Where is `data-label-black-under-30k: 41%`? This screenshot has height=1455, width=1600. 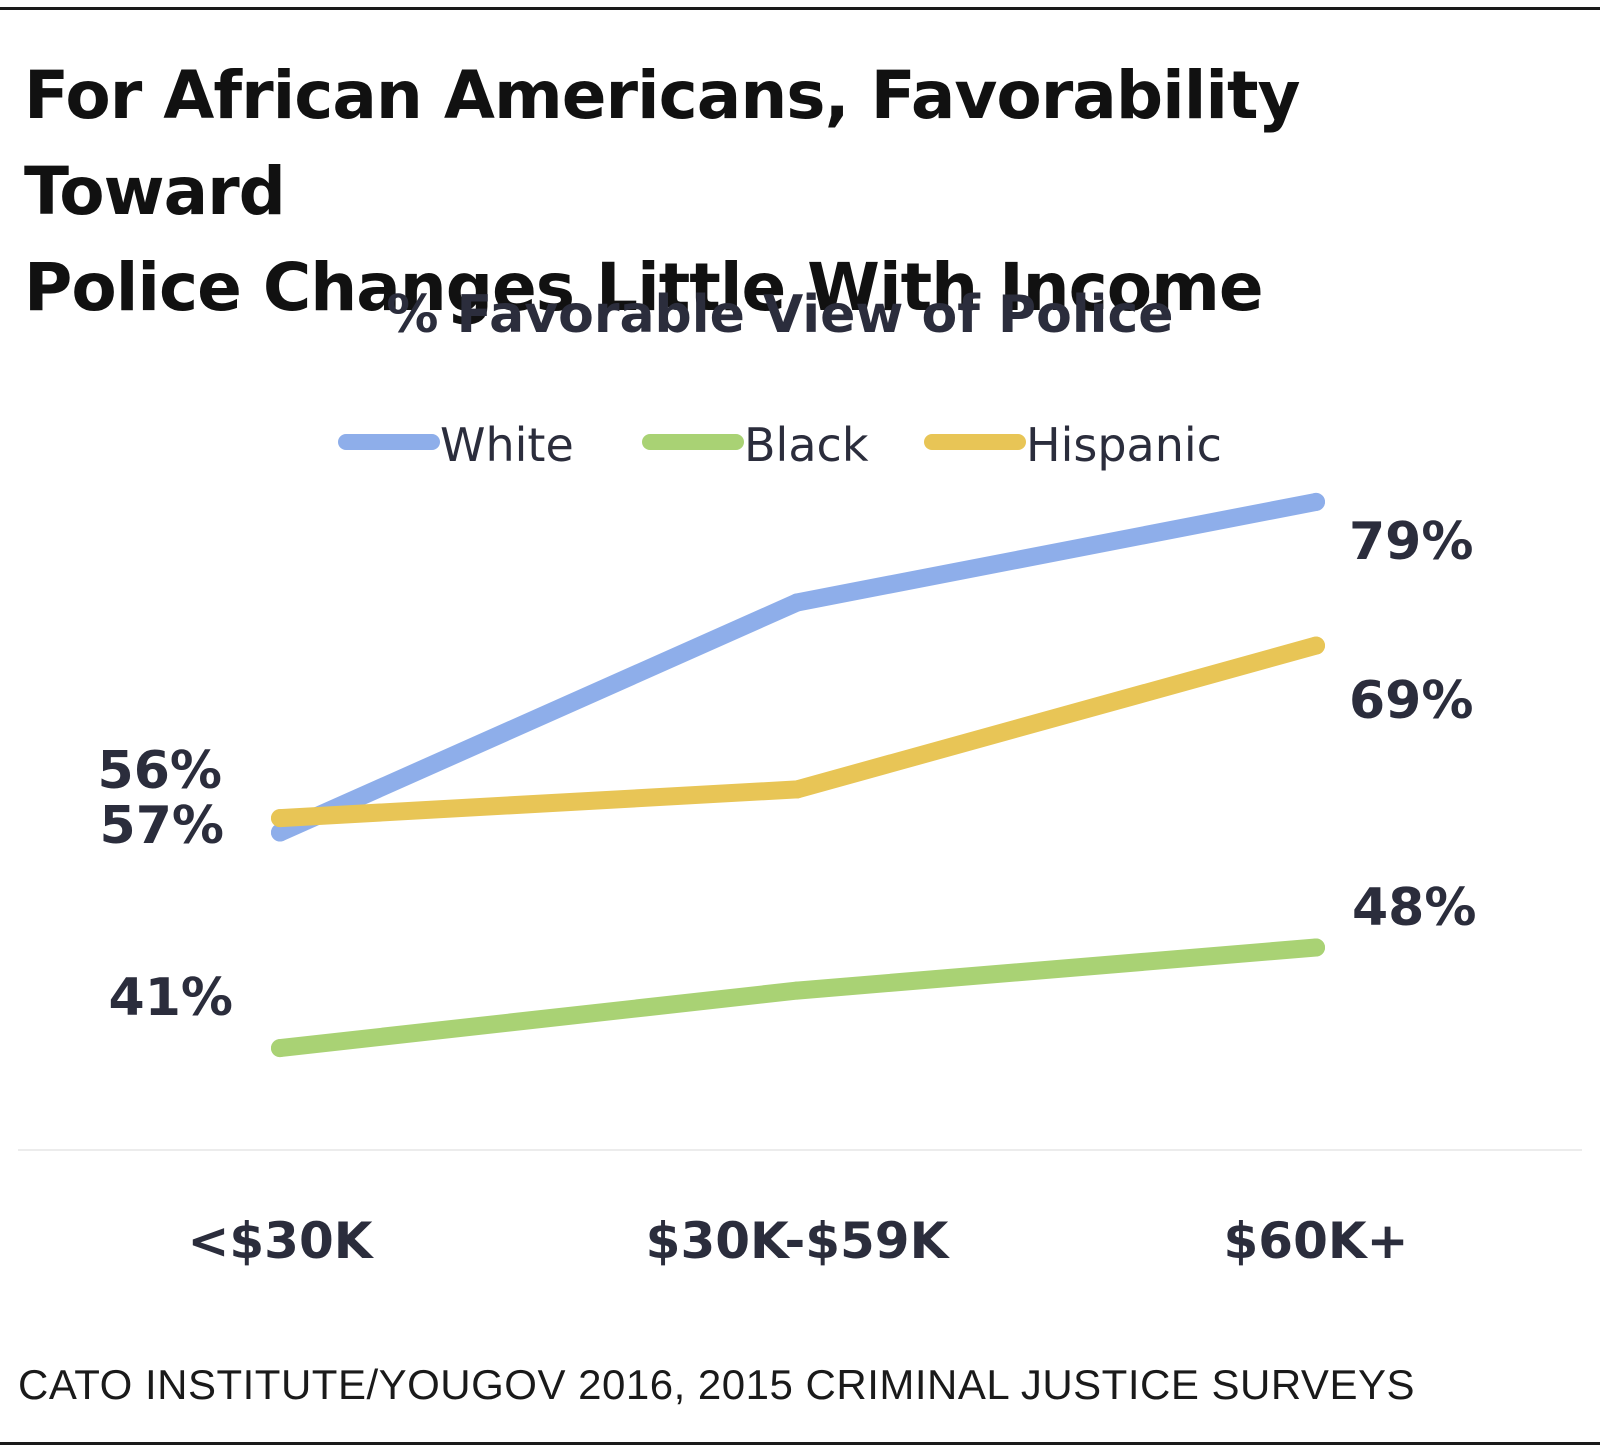 data-label-black-under-30k: 41% is located at coordinates (171, 998).